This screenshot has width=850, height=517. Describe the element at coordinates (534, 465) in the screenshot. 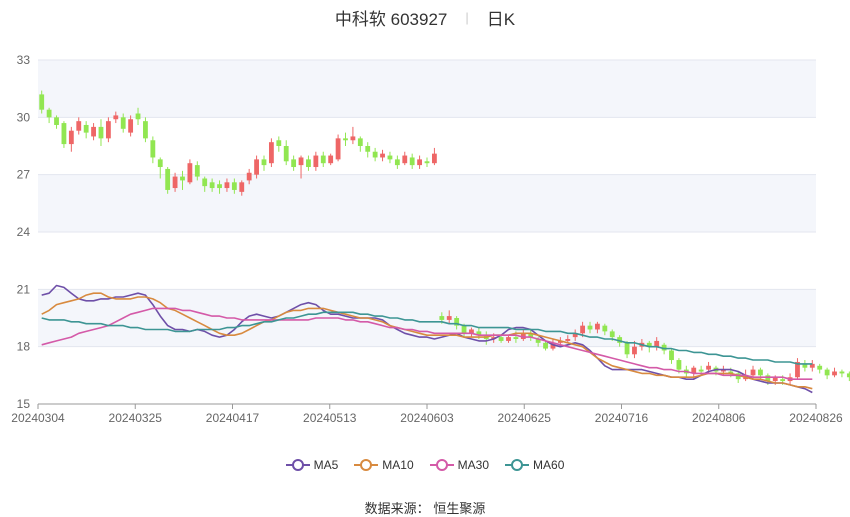

I see `legend-item-ma60: MA60` at that location.